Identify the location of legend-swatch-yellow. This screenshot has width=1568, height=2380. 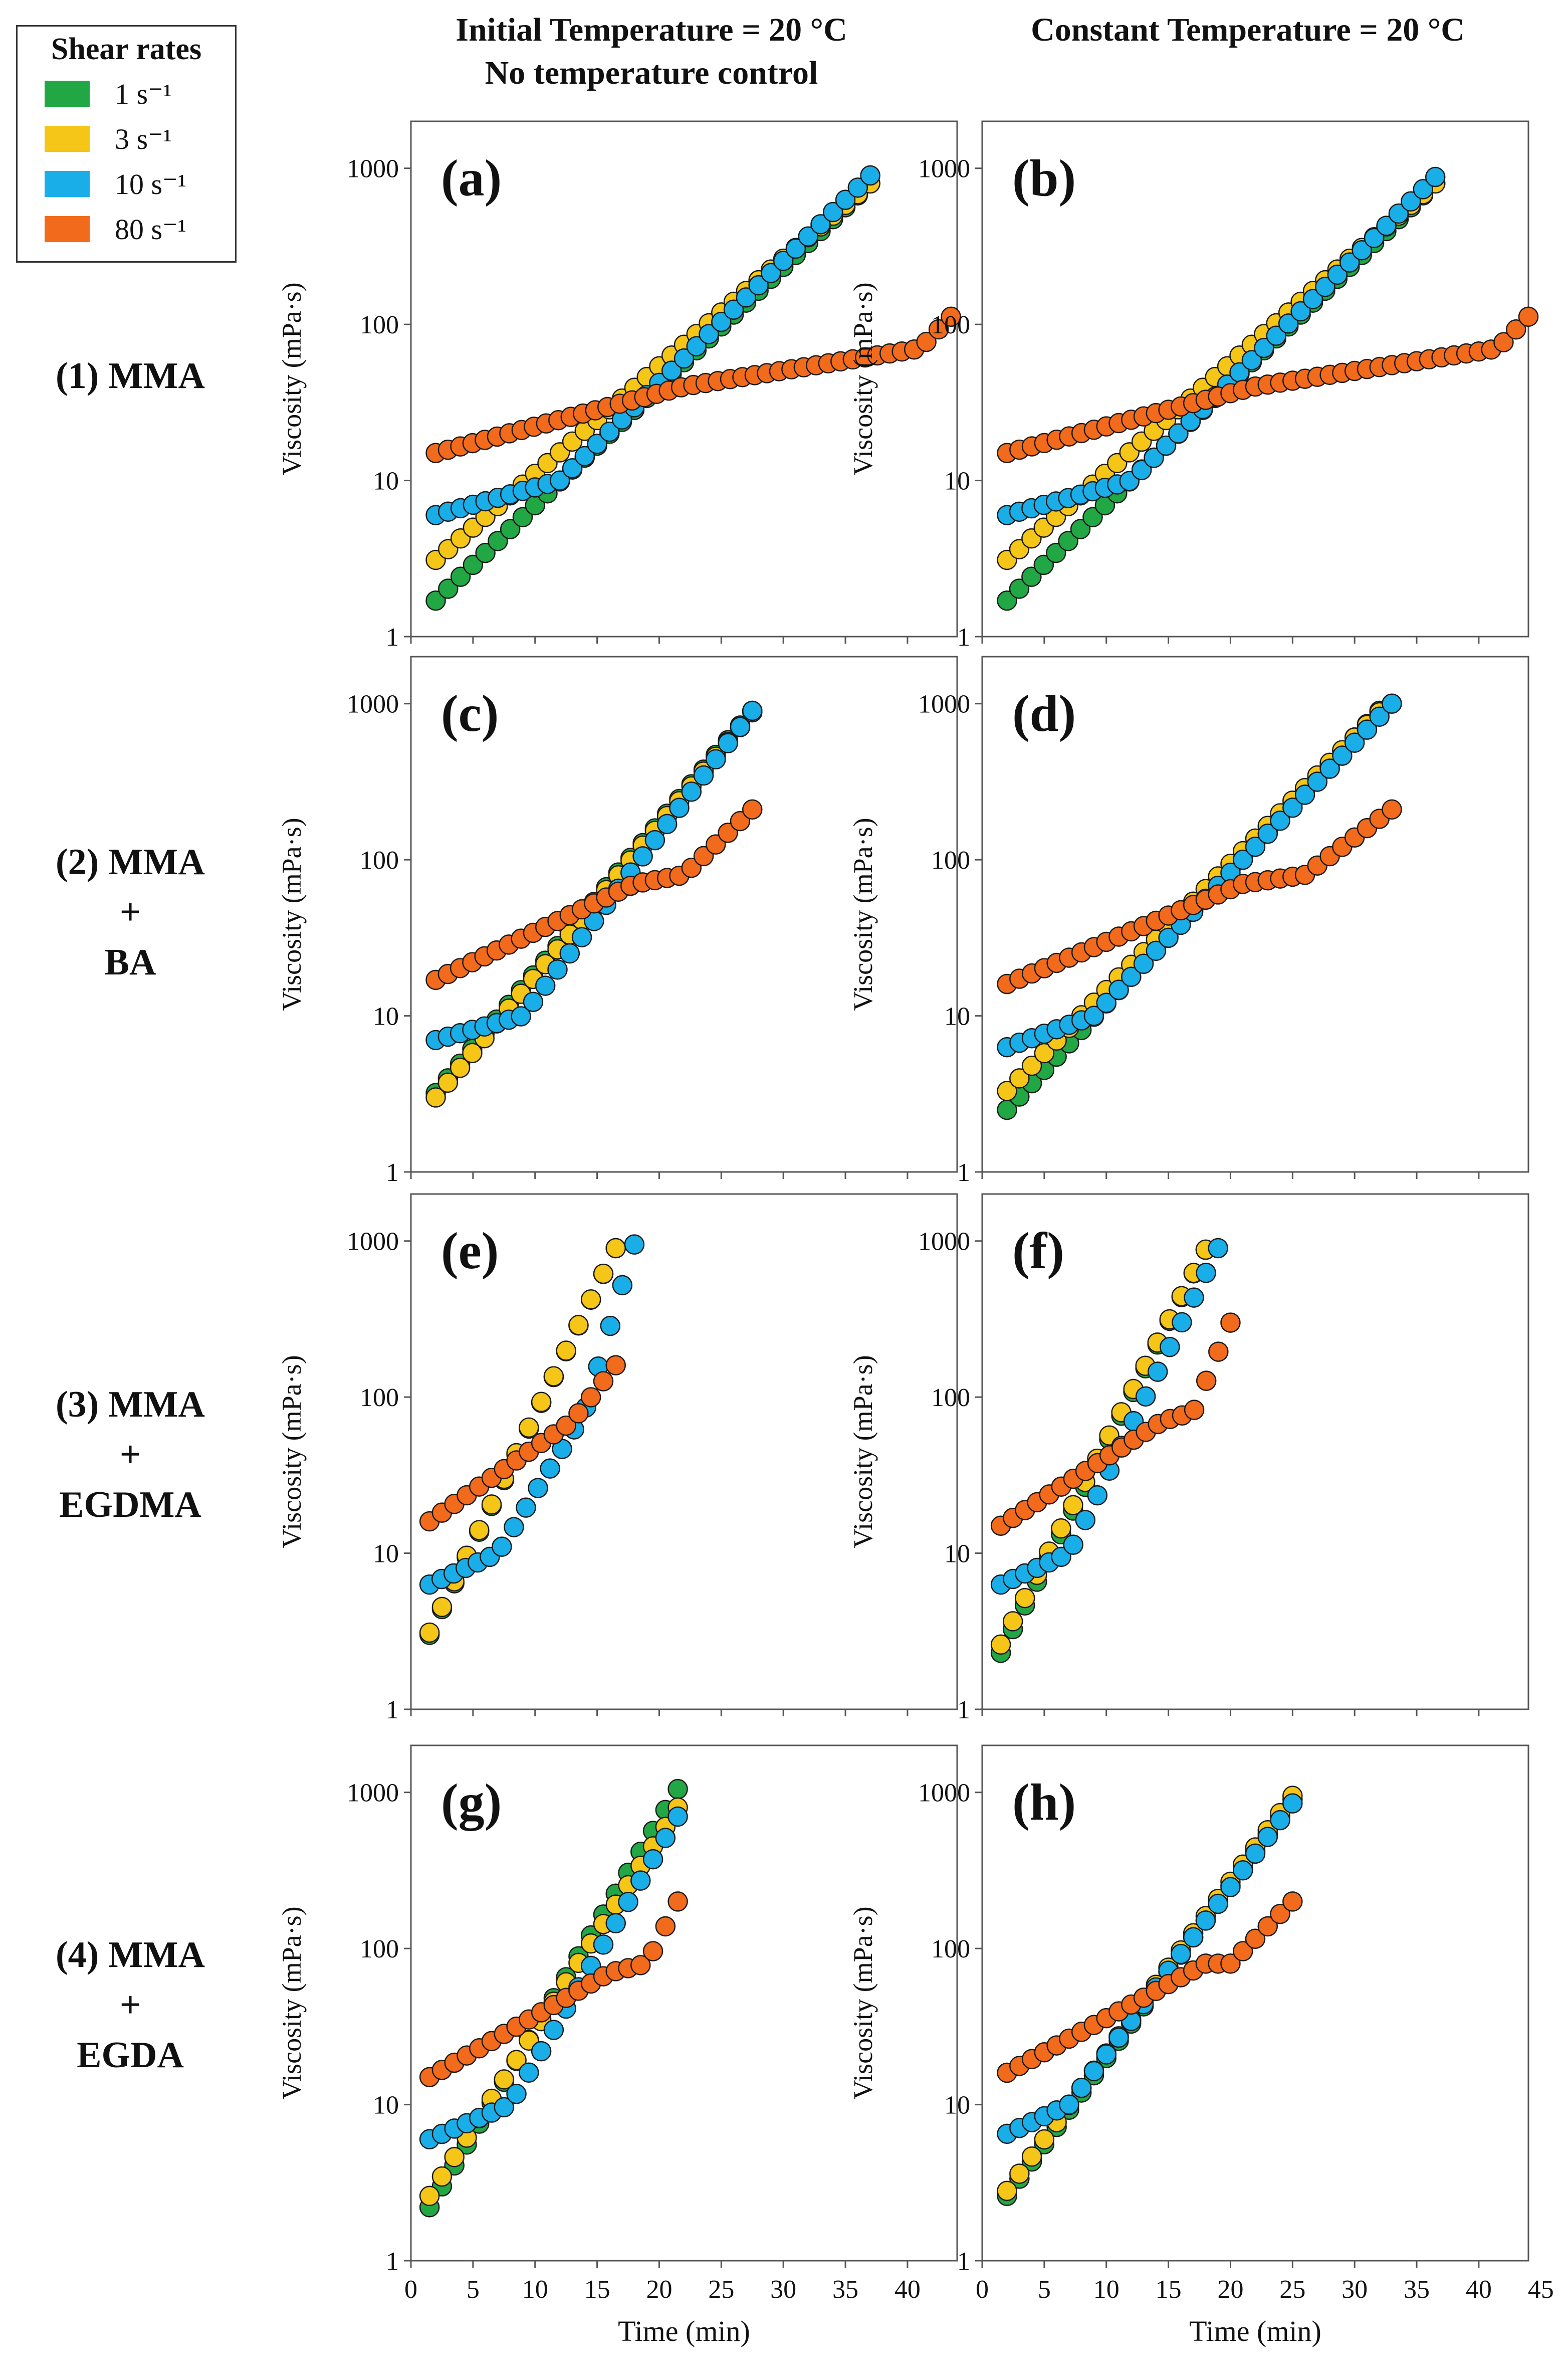
(67, 139).